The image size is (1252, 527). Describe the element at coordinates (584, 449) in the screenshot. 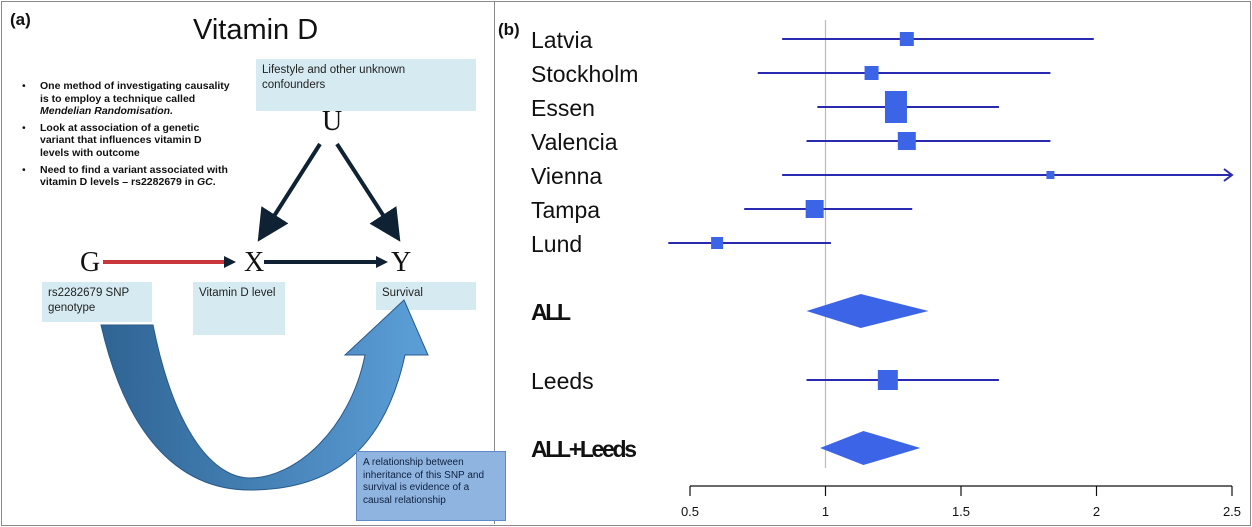

I see `study-label: ALL+Leeds` at that location.